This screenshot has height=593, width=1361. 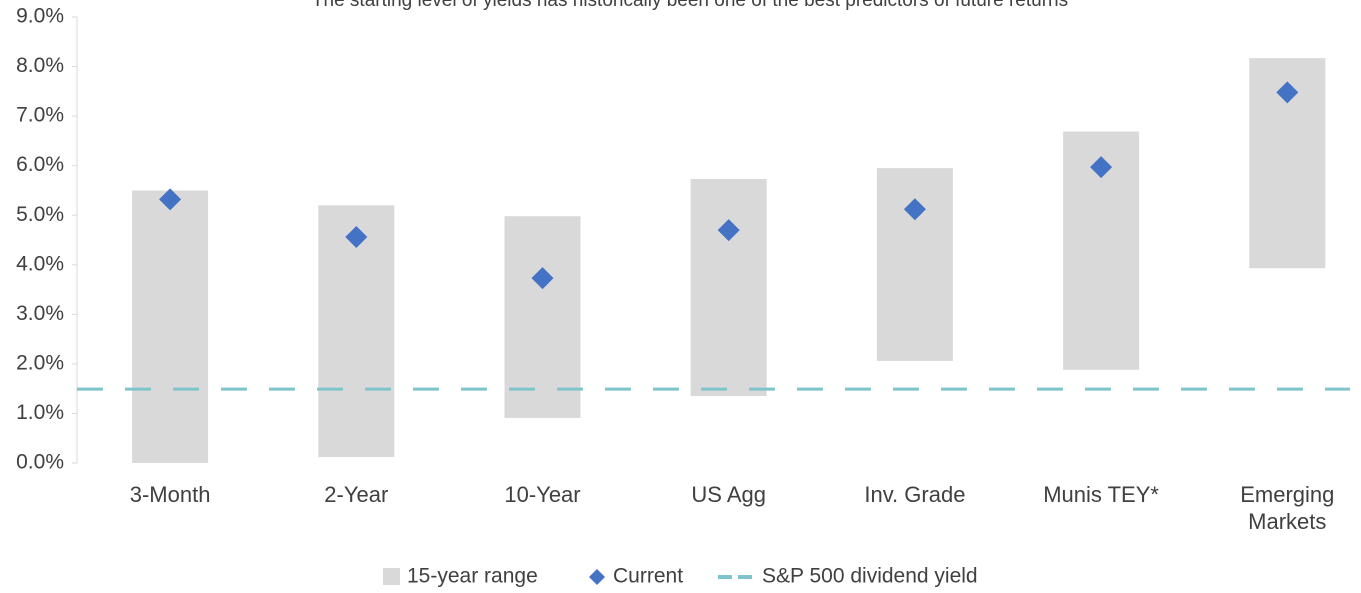 I want to click on x-tick-label: 2-Year, so click(x=356, y=494).